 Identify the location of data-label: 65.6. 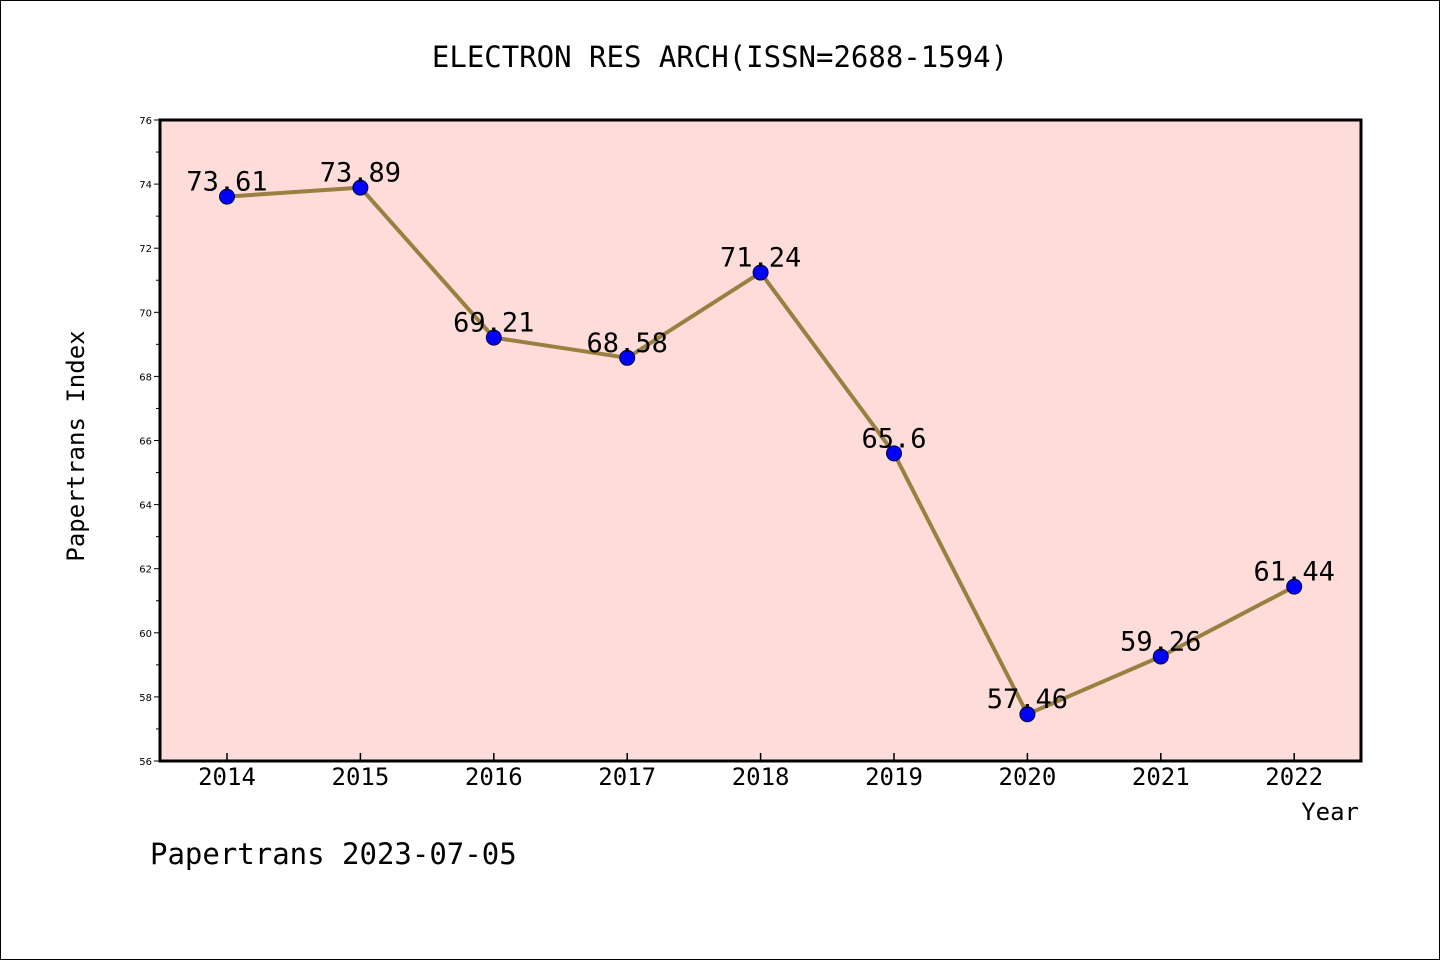
(893, 438).